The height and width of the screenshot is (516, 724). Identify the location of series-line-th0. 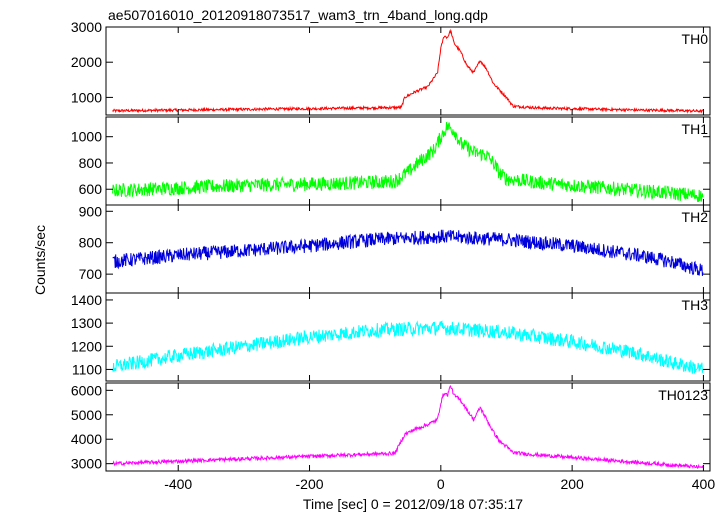
(407, 71).